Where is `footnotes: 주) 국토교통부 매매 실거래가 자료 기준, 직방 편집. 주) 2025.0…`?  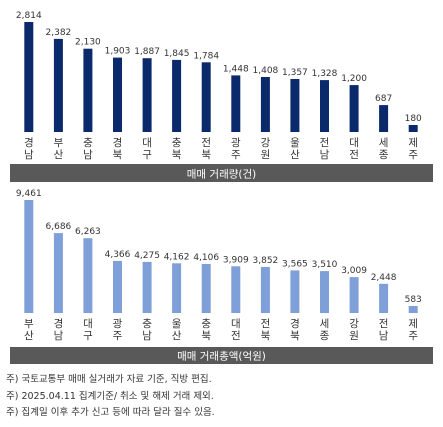
footnotes: 주) 국토교통부 매매 실거래가 자료 기준, 직방 편집. 주) 2025.0… is located at coordinates (221, 397).